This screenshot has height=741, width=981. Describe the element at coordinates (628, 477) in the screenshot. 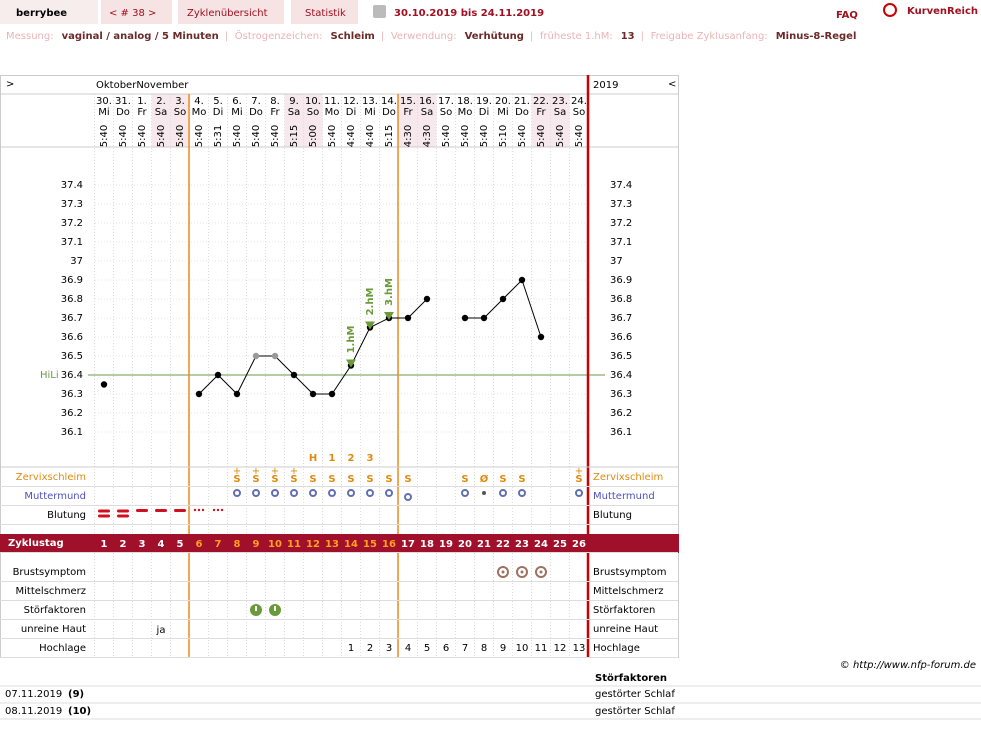

I see `row-label-right: Zervixschleim` at that location.